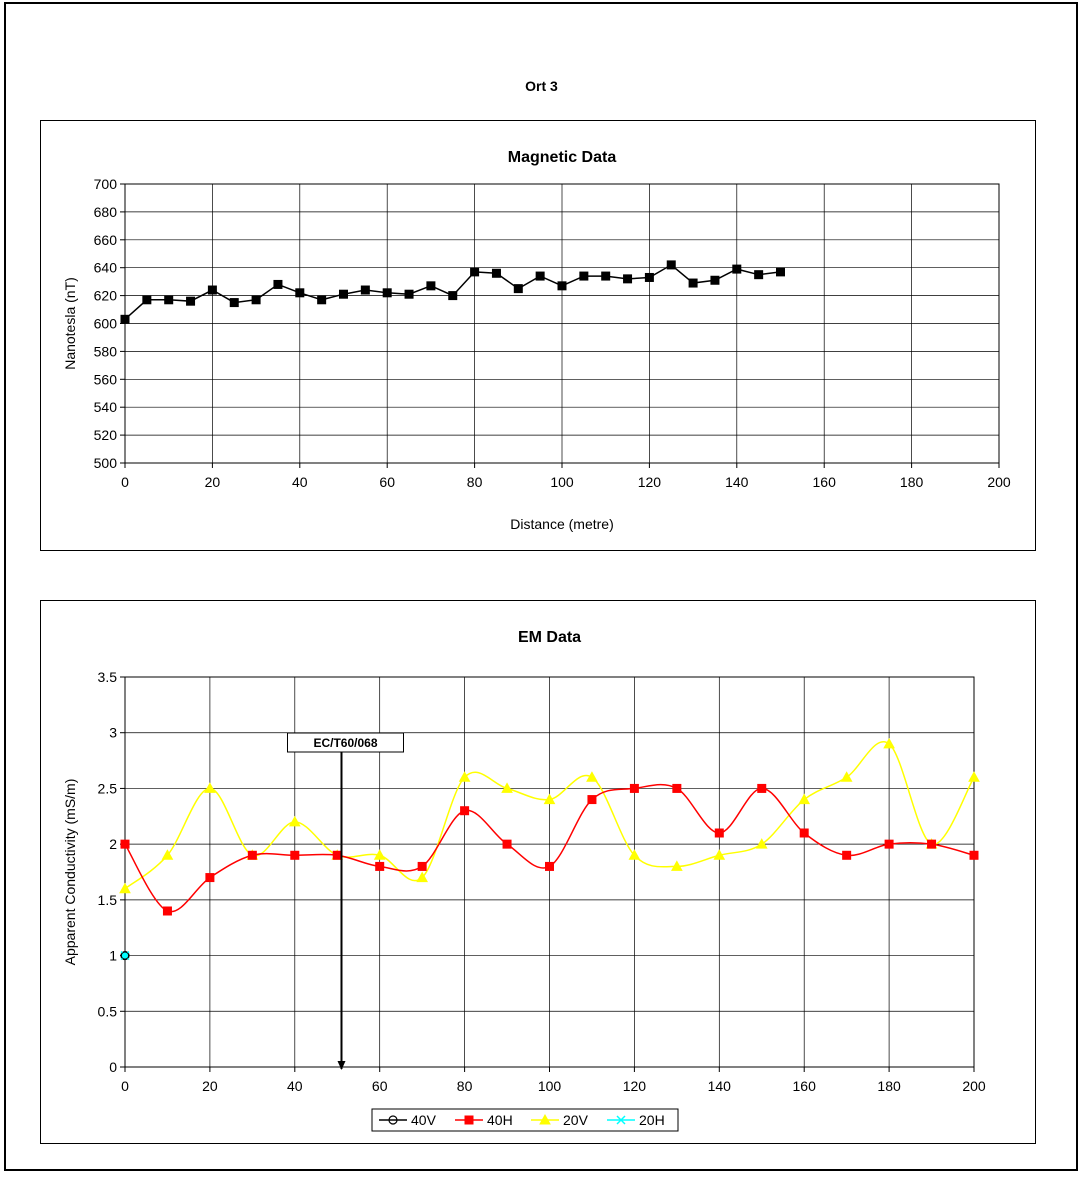 Image resolution: width=1083 pixels, height=1193 pixels. I want to click on page-title: Ort 3, so click(541, 86).